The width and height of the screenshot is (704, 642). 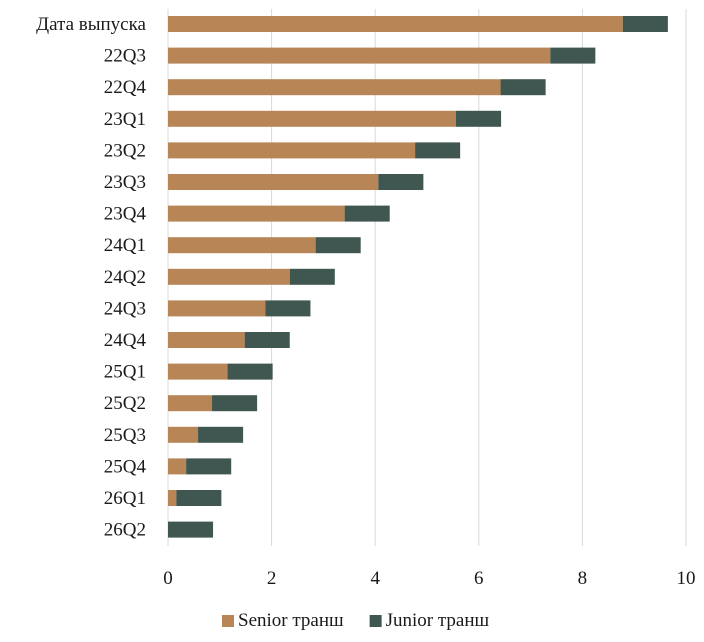 I want to click on category-label: 23Q4, so click(x=125, y=214).